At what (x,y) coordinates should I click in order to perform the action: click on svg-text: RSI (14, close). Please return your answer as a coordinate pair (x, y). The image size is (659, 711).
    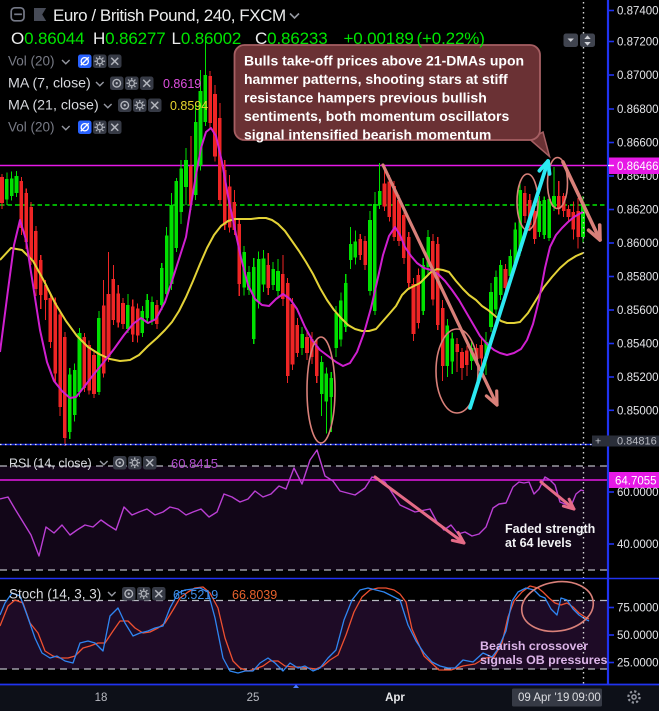
    Looking at the image, I should click on (50, 464).